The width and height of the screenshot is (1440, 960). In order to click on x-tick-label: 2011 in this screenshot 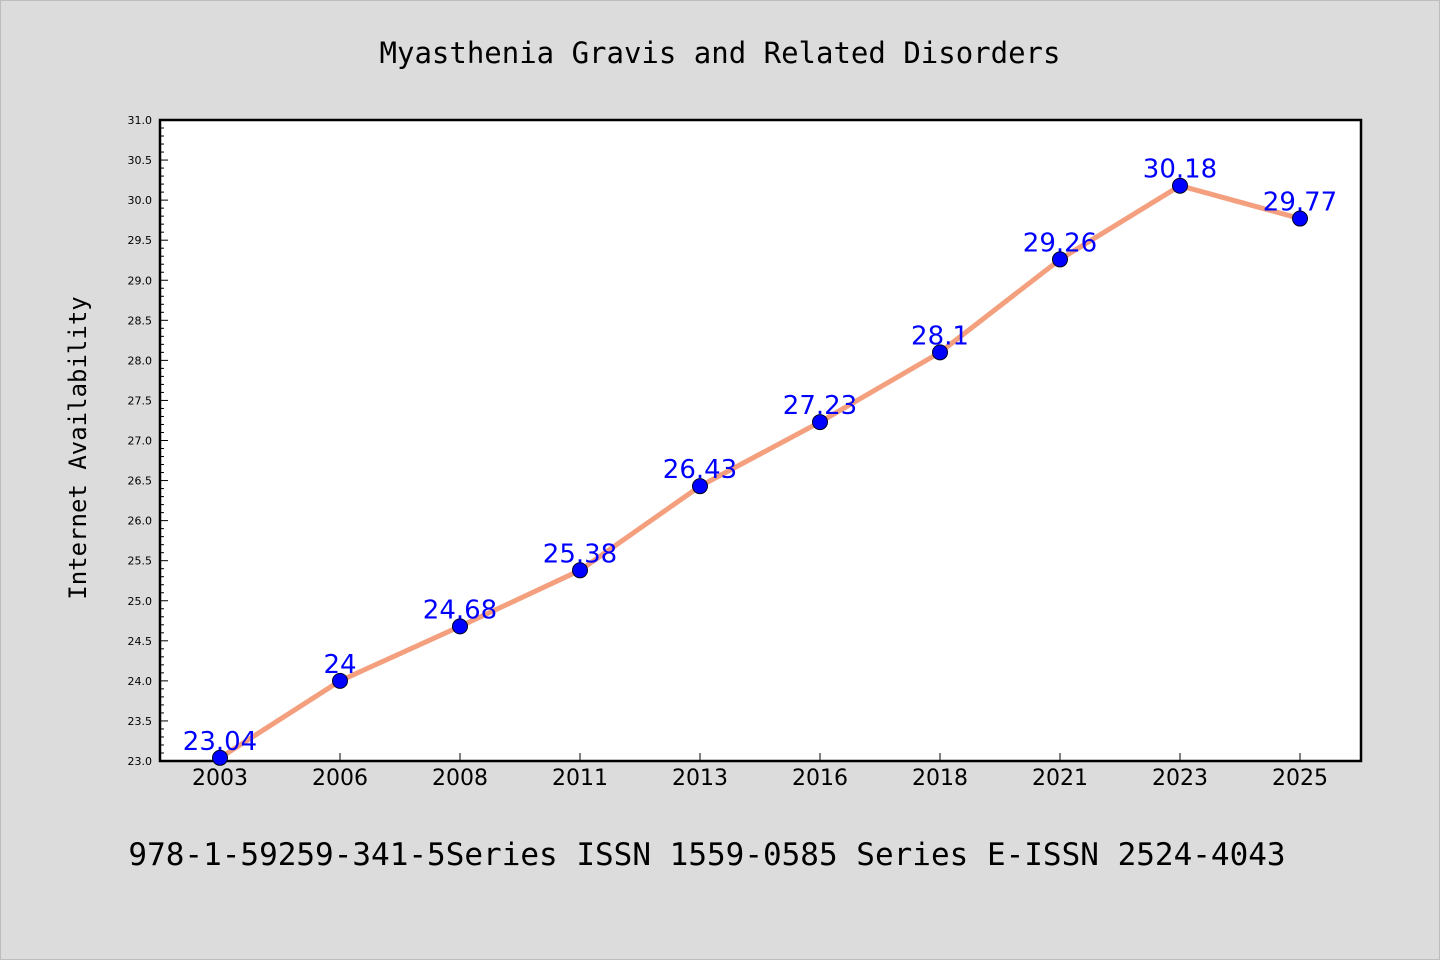, I will do `click(580, 778)`.